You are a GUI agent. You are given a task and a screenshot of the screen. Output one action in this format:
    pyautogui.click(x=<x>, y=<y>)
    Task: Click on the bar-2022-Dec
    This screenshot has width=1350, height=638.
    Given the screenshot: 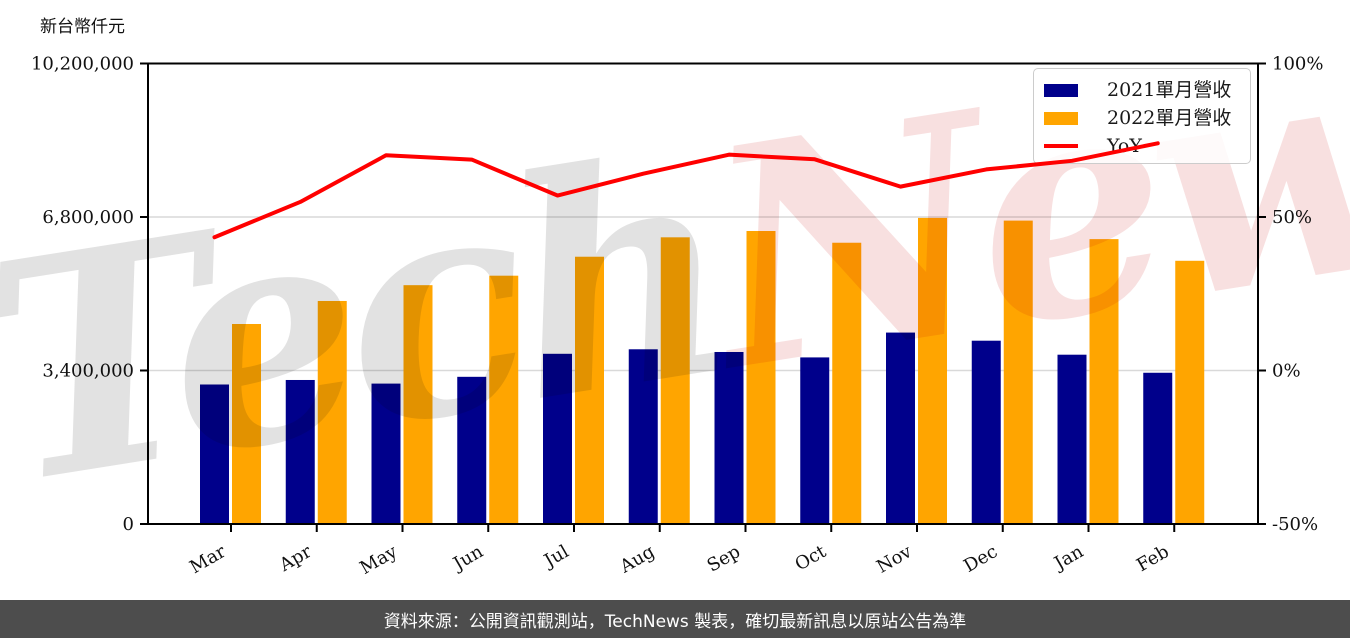 What is the action you would take?
    pyautogui.click(x=1018, y=372)
    